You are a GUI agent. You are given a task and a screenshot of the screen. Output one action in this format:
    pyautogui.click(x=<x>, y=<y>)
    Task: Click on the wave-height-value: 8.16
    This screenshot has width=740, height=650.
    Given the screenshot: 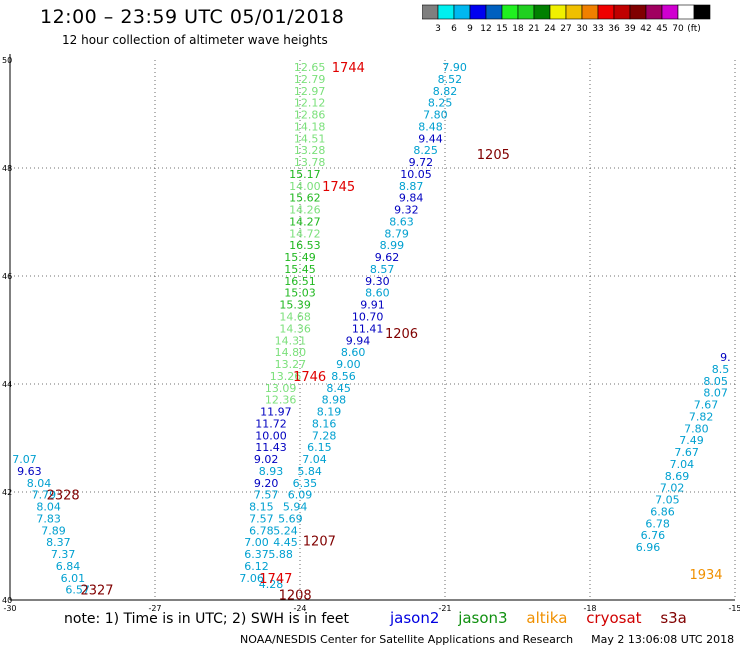 What is the action you would take?
    pyautogui.click(x=324, y=423)
    